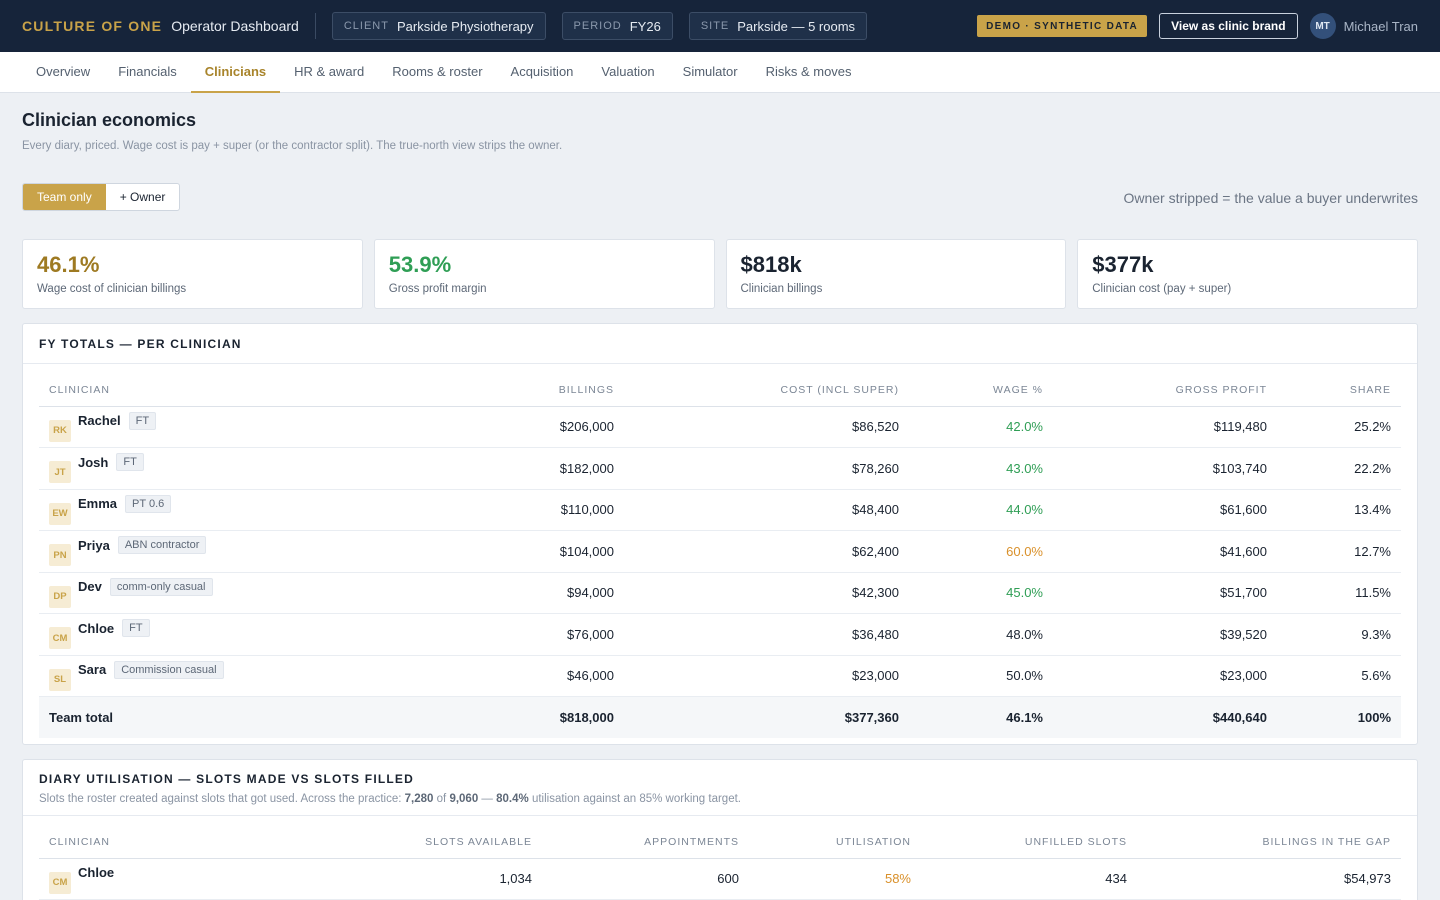  What do you see at coordinates (981, 385) in the screenshot?
I see `col-wage: WAGE %` at bounding box center [981, 385].